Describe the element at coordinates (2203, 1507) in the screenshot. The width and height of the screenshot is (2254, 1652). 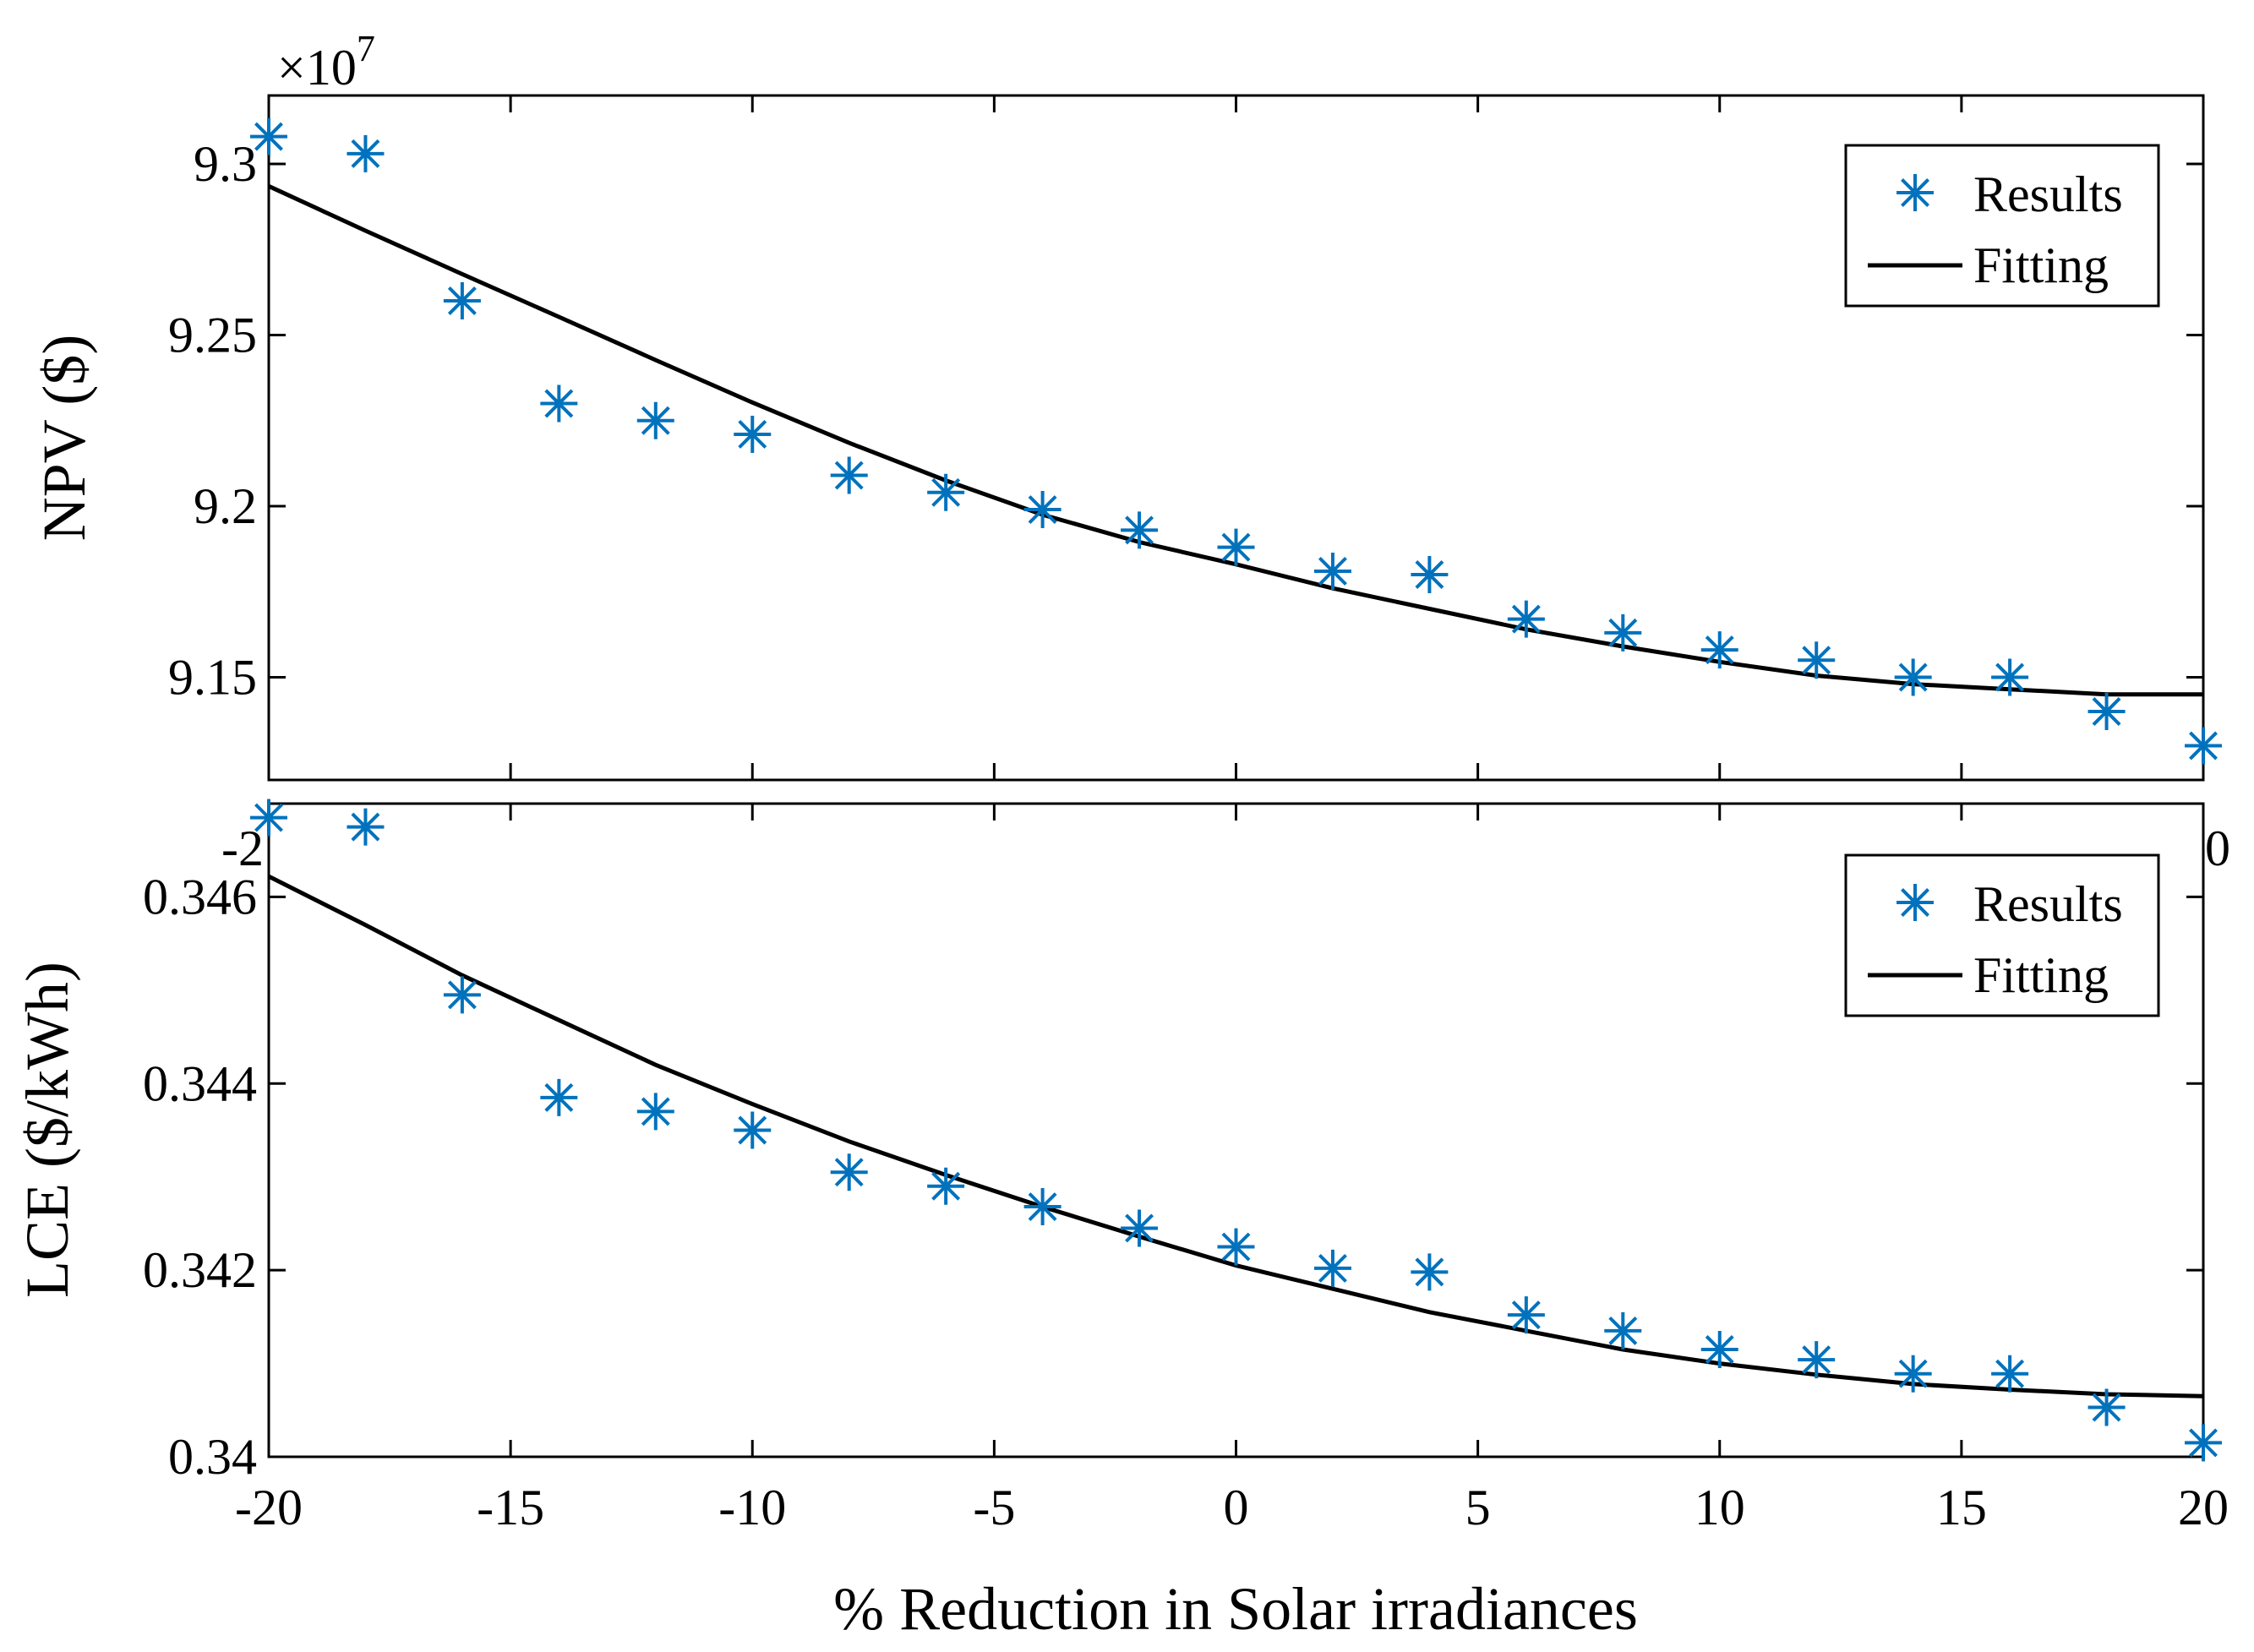
I see `x-tick-label: 20` at that location.